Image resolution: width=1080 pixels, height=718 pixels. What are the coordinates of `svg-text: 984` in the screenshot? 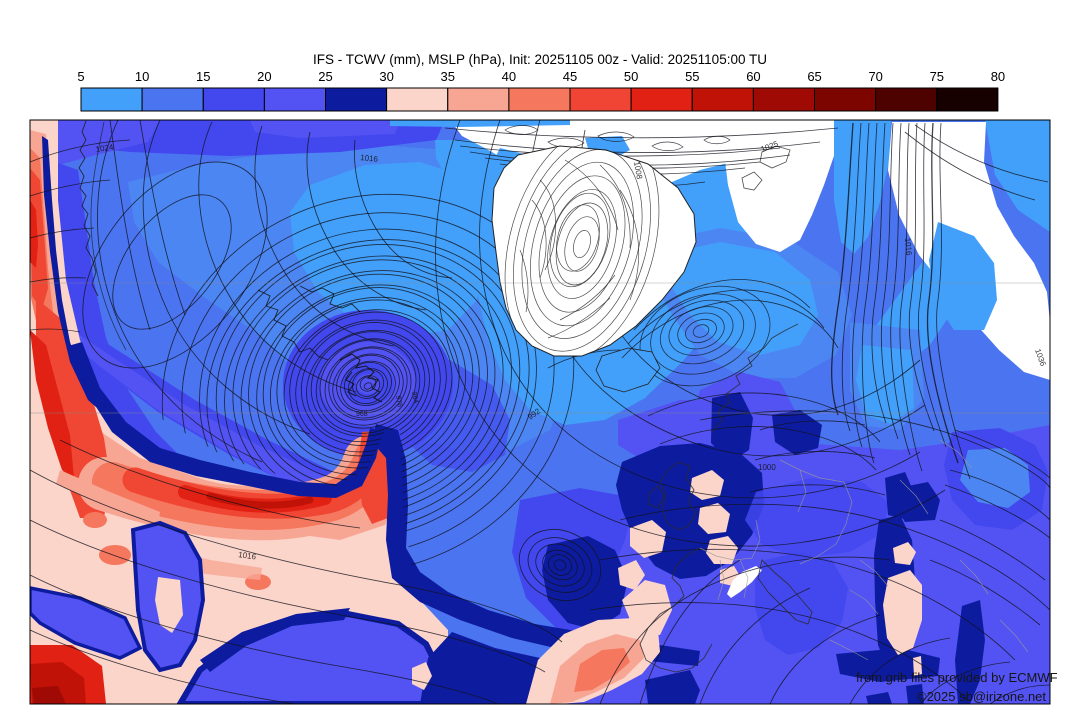 It's located at (414, 397).